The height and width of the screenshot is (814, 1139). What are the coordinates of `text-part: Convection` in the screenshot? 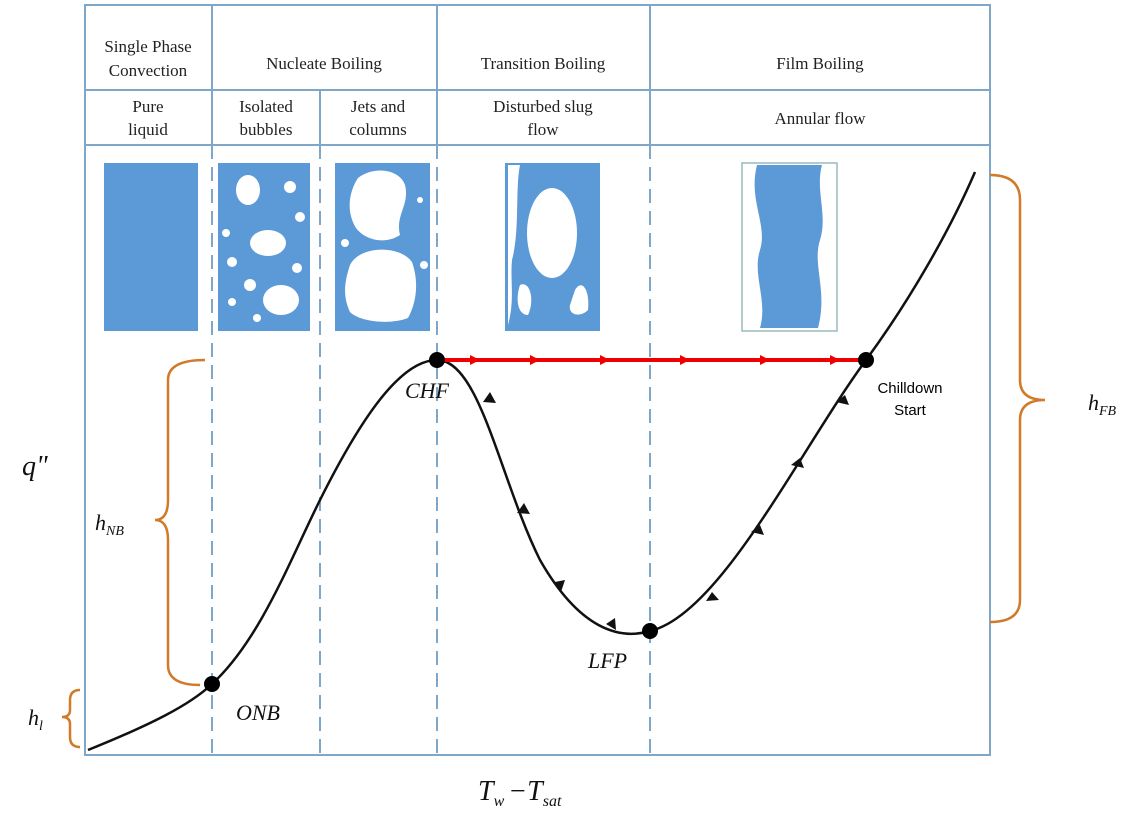 It's located at (148, 70).